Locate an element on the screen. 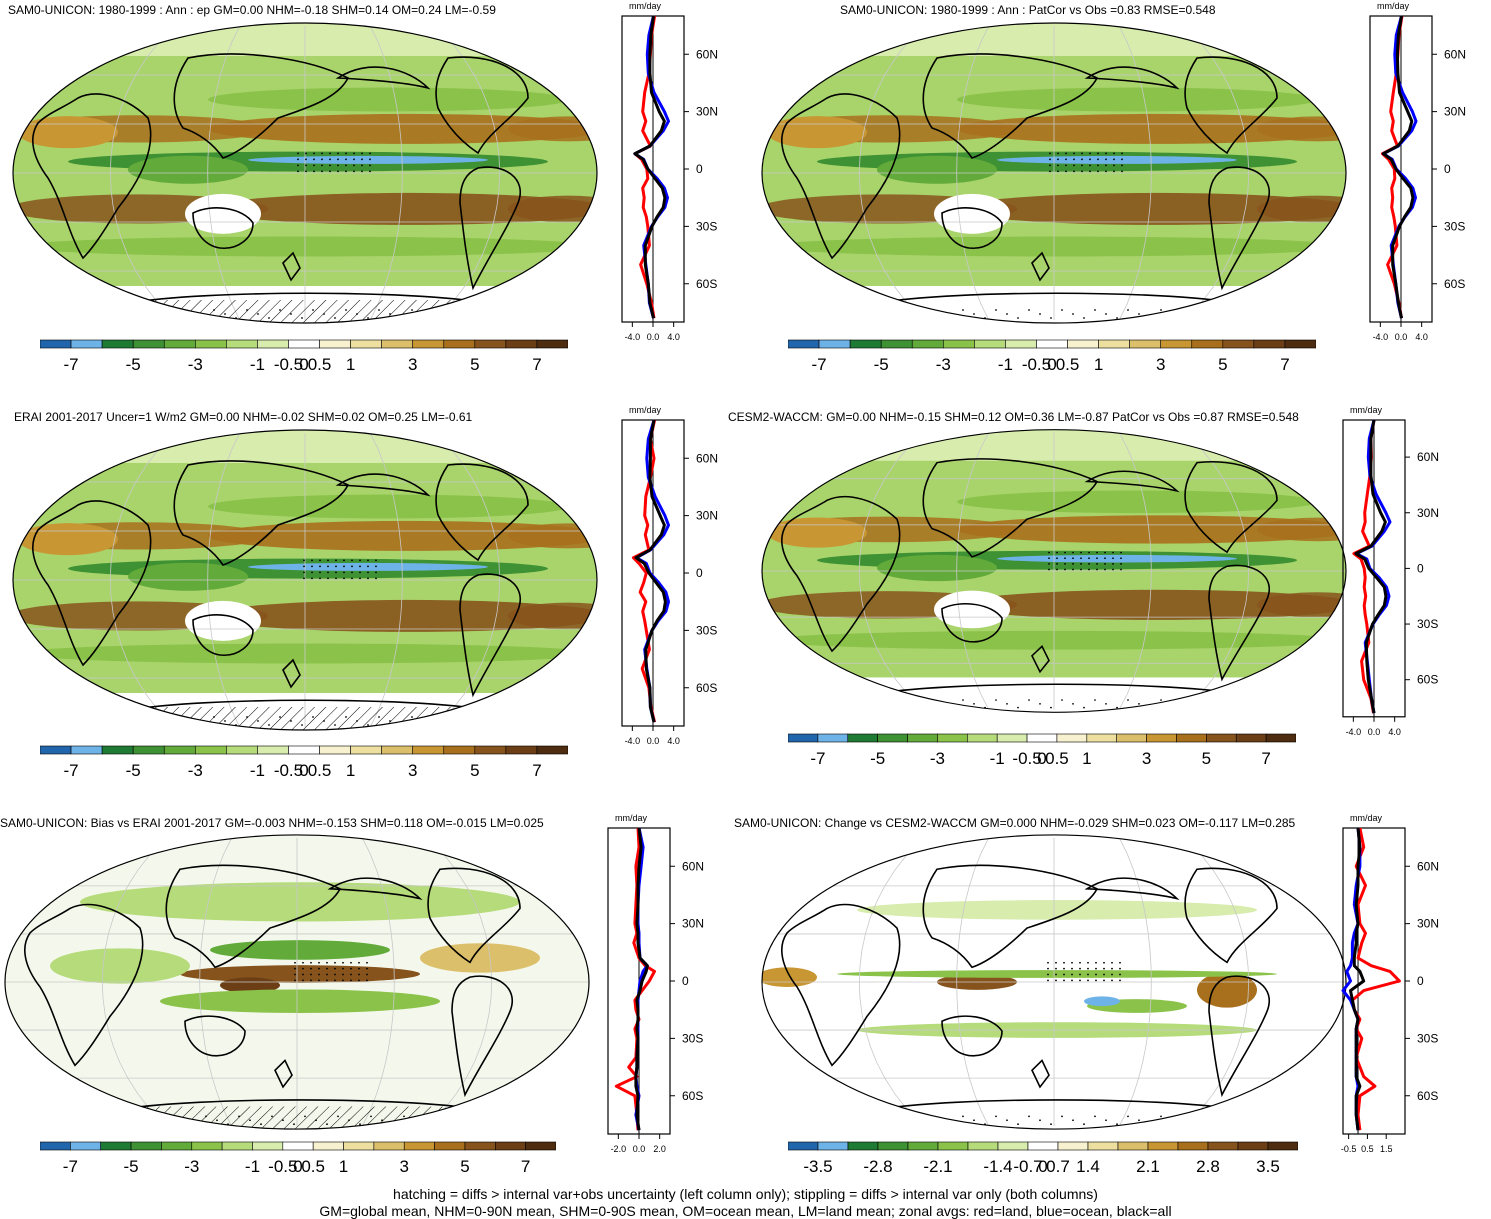 The image size is (1491, 1219). colorbar-label: 7 is located at coordinates (1284, 364).